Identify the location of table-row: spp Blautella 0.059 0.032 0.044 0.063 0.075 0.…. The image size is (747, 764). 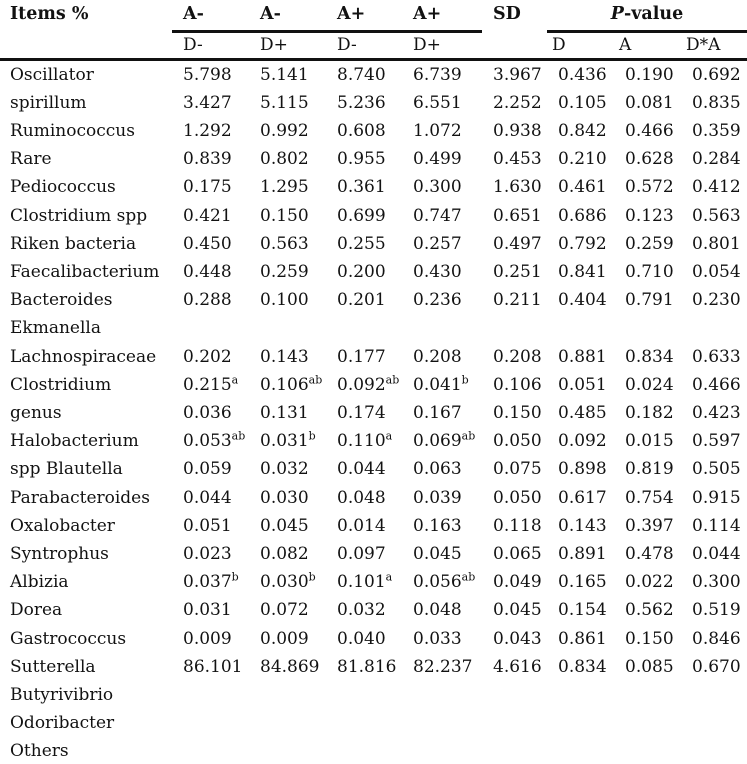
(373, 469).